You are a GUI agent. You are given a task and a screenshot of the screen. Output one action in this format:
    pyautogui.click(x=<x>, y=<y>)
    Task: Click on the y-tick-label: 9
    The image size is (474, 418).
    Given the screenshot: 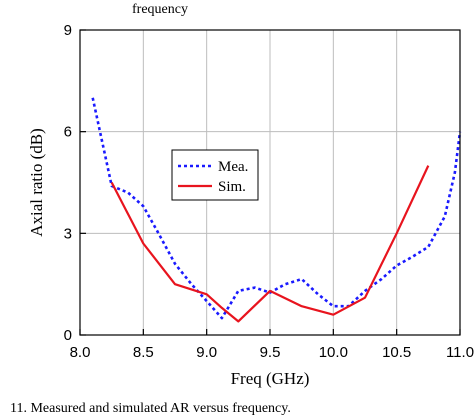 What is the action you would take?
    pyautogui.click(x=68, y=30)
    